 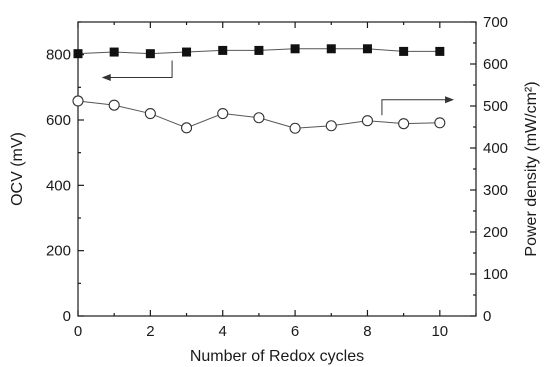 I want to click on y-tick-label-left: 200, so click(x=58, y=251).